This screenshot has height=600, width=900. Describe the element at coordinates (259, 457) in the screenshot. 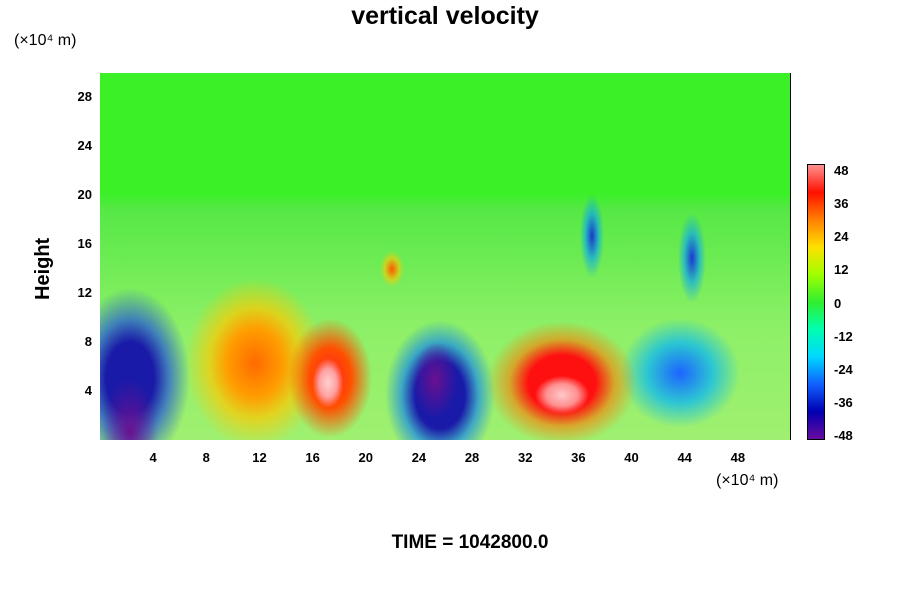

I see `x-tick-label: 12` at that location.